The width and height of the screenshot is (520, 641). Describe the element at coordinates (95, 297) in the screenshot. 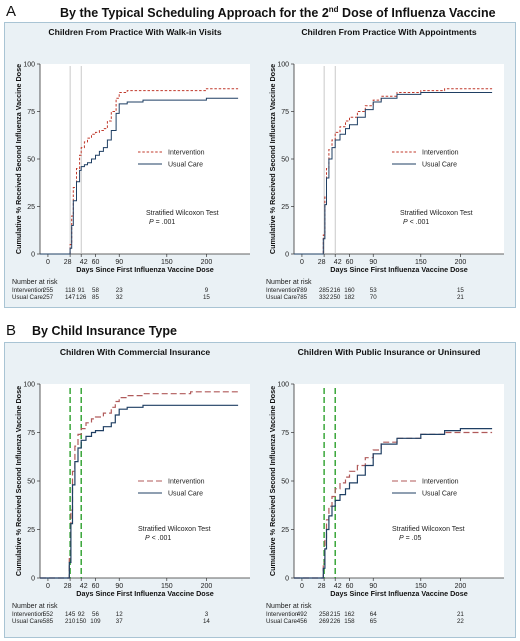

I see `risk-value: 85` at that location.